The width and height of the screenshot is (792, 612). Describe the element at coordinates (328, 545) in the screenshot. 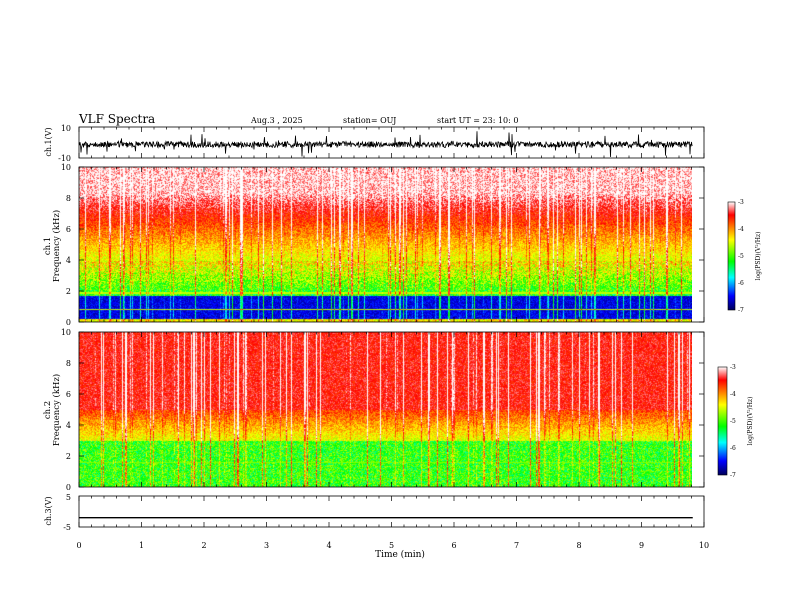

I see `time-tick-label: 4` at that location.